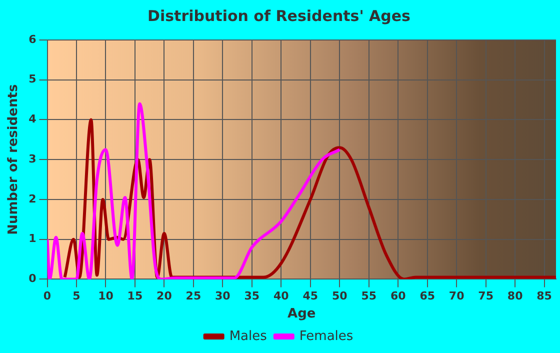 This screenshot has height=353, width=560. Describe the element at coordinates (76, 296) in the screenshot. I see `x-tick-label: 5` at that location.